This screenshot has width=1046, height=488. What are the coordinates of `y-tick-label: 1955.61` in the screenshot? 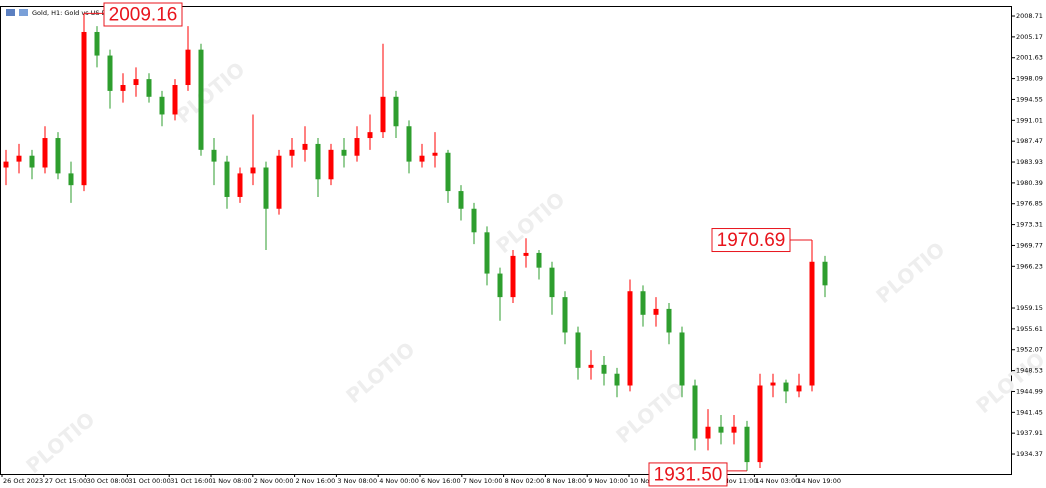 It's located at (1029, 329).